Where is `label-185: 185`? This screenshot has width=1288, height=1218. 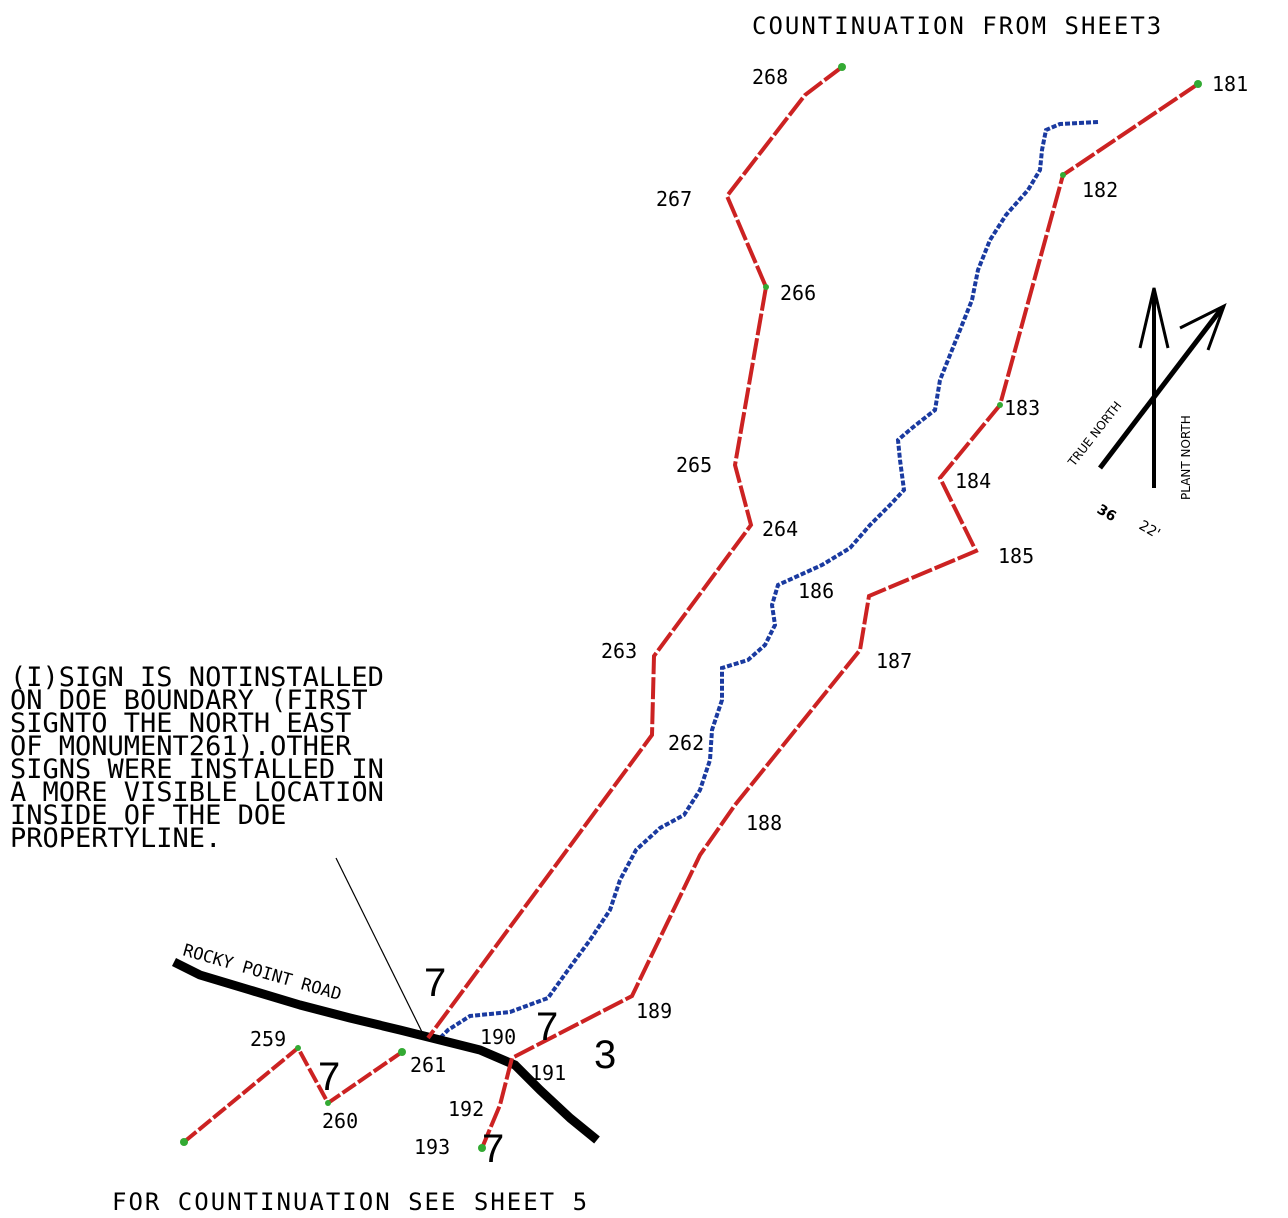
label-185: 185 is located at coordinates (1016, 556).